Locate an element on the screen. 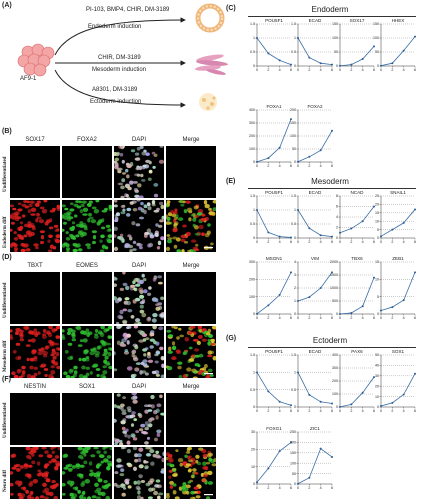  ectoderm-compounds: A8301, DM-3189 is located at coordinates (115, 90).